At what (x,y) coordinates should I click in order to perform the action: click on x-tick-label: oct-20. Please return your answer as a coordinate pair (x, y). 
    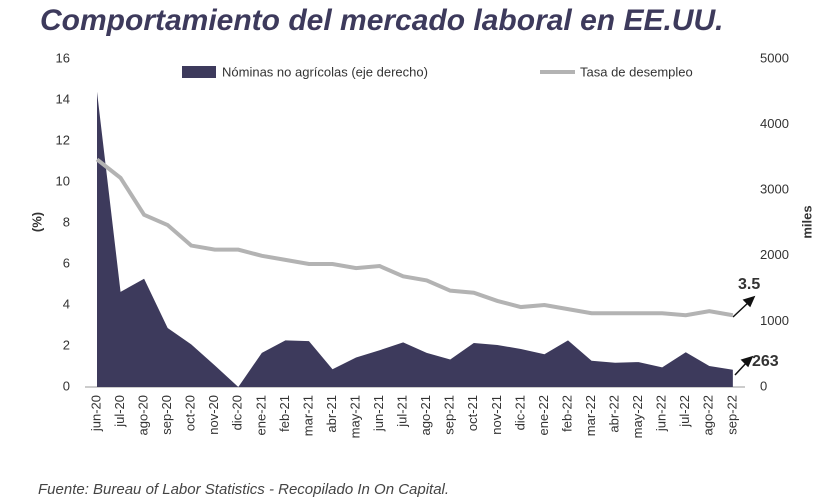
    Looking at the image, I should click on (190, 413).